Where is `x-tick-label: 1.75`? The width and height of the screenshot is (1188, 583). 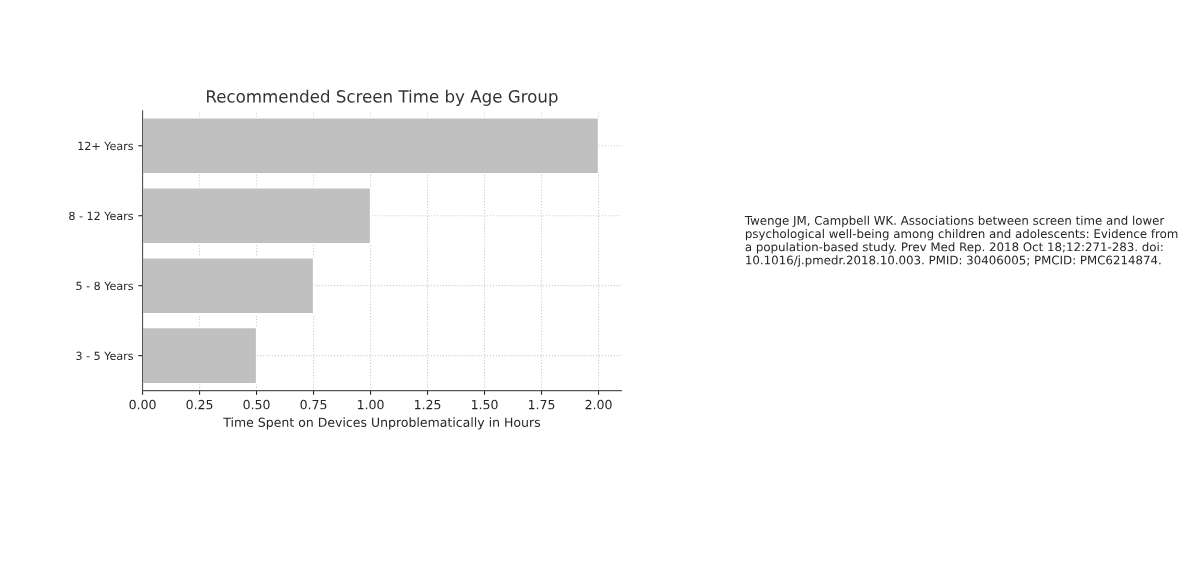
x-tick-label: 1.75 is located at coordinates (541, 405).